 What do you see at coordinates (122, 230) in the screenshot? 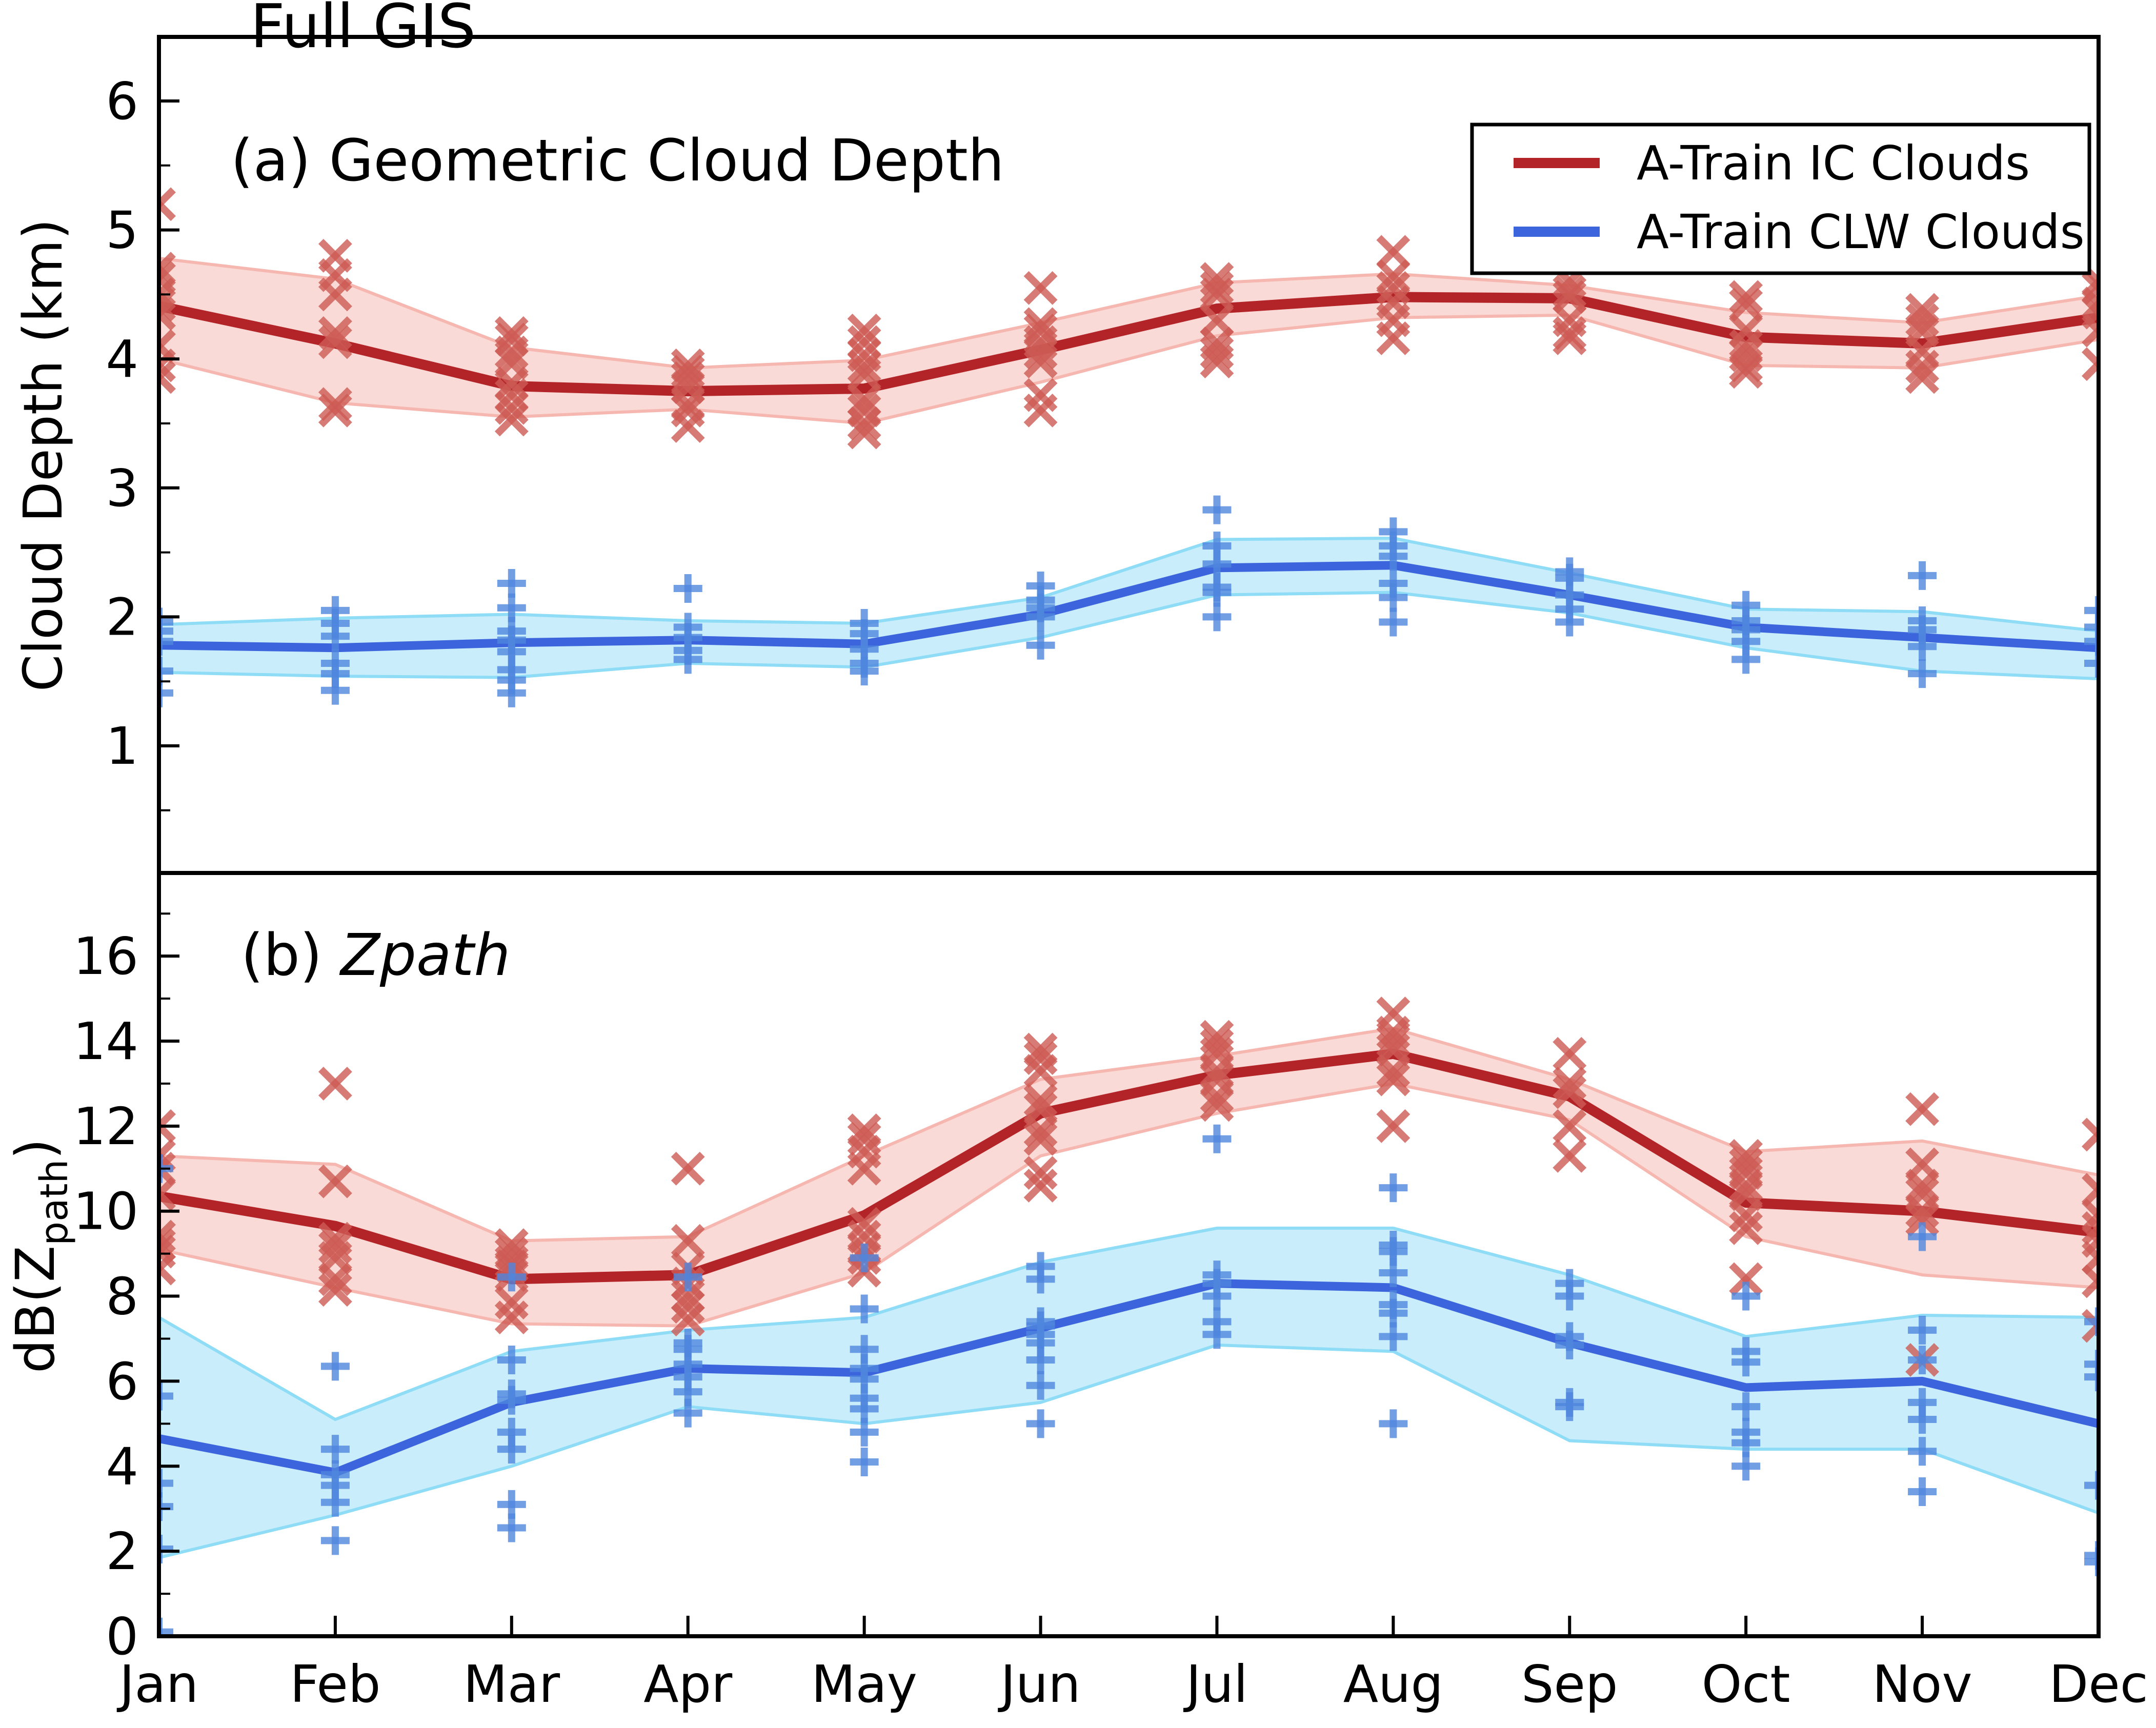
I see `y-tick-label: 5` at bounding box center [122, 230].